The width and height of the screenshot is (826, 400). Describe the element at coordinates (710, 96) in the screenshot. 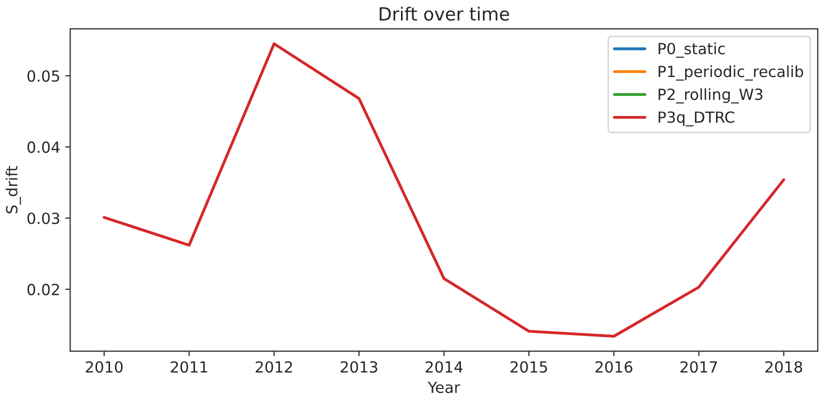

I see `legend-label: P2_rolling_W3` at that location.